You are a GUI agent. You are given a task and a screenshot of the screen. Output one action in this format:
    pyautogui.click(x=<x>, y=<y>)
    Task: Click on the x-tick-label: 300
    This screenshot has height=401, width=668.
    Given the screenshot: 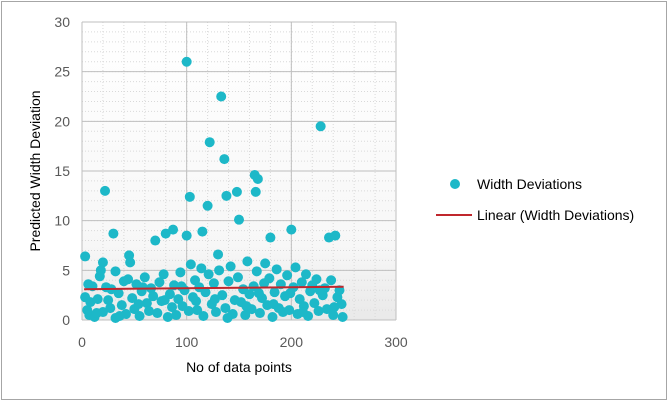 What is the action you would take?
    pyautogui.click(x=396, y=342)
    